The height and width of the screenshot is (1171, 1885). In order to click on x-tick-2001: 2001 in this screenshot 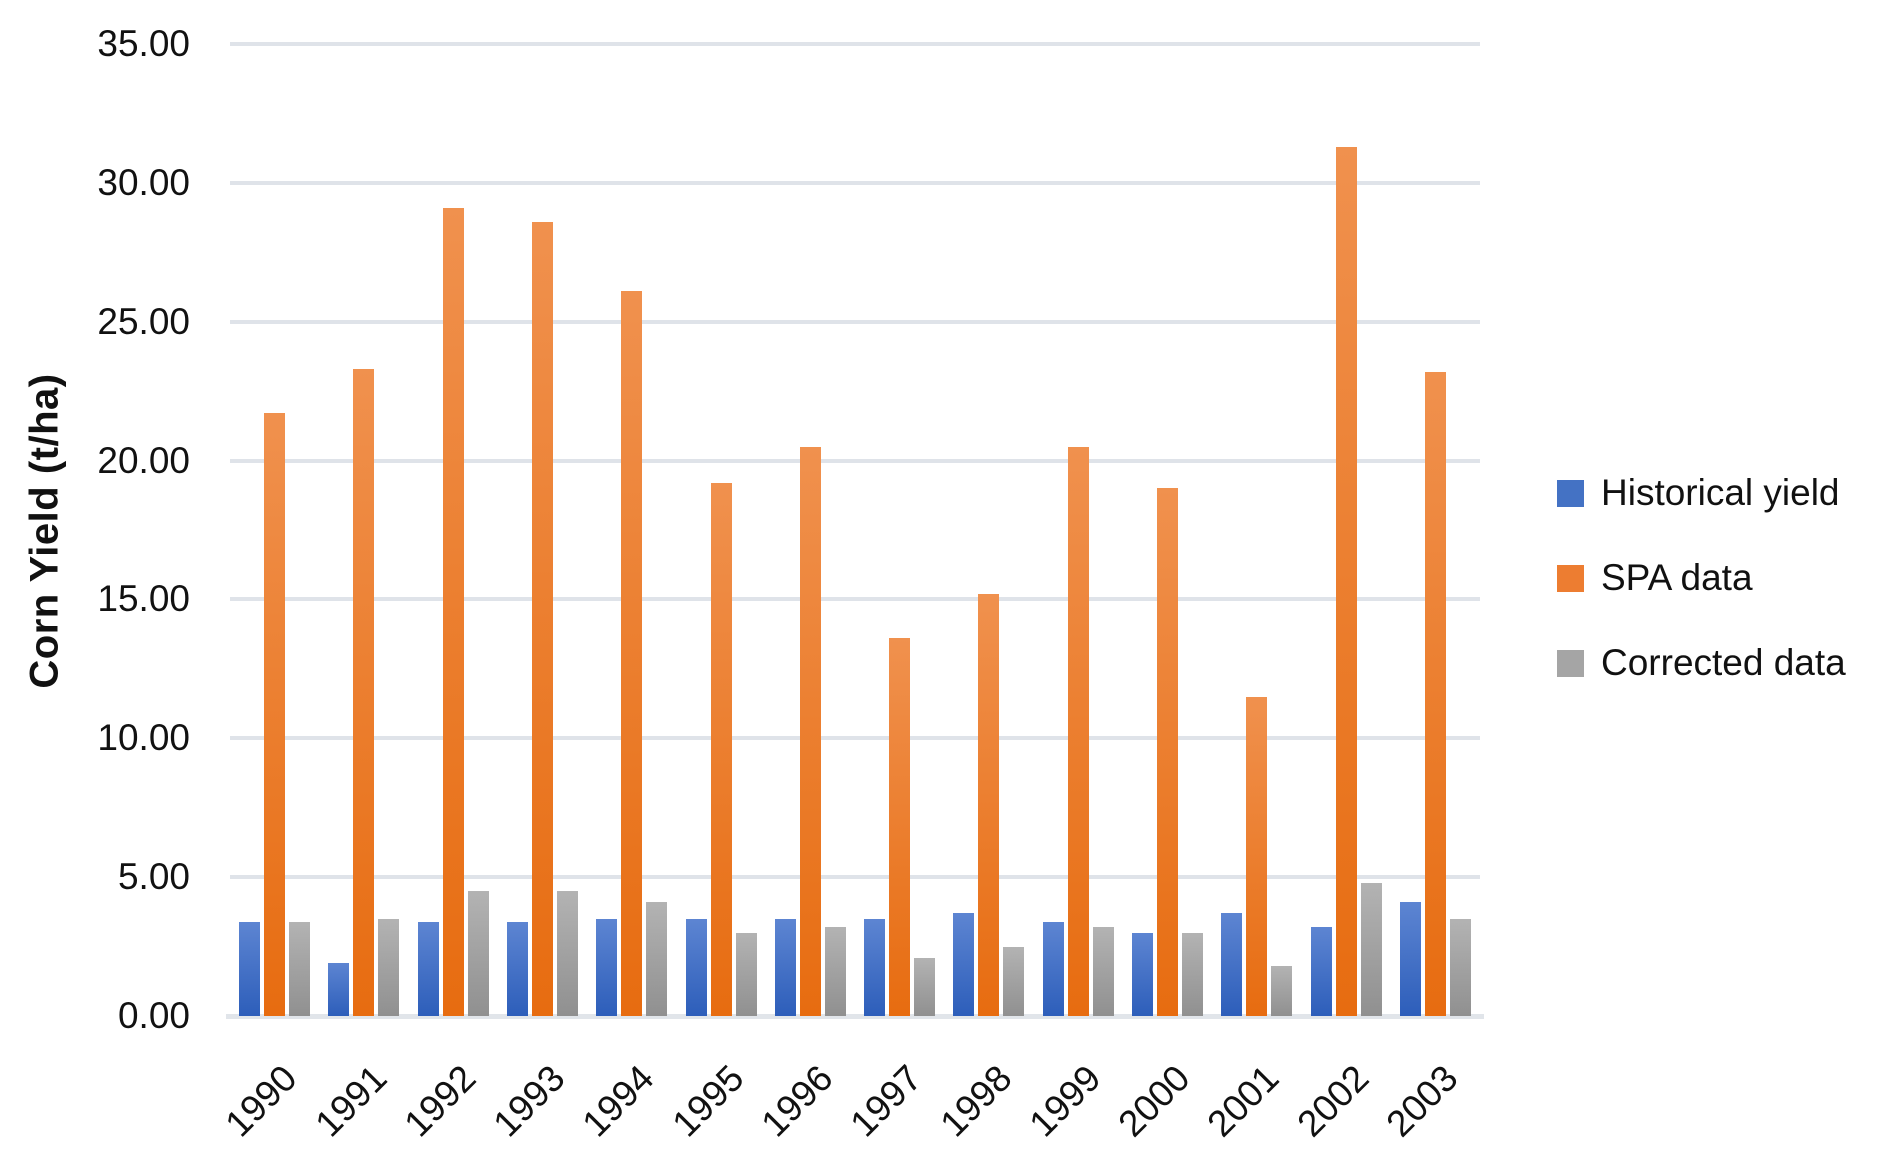, I will do `click(1243, 1101)`.